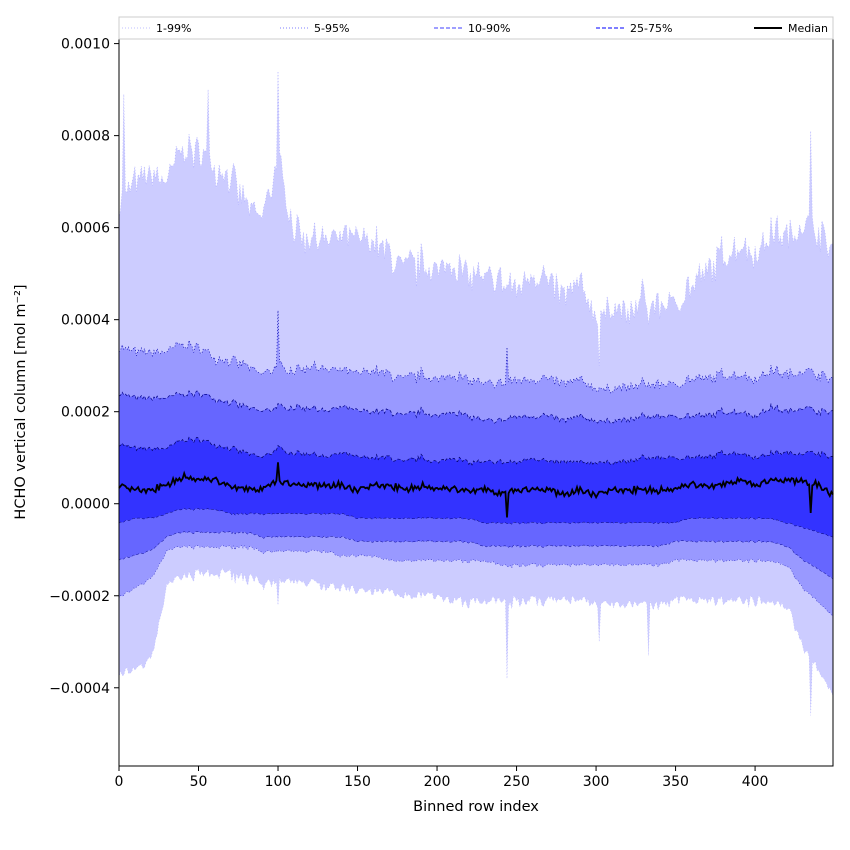 The width and height of the screenshot is (850, 850). Describe the element at coordinates (357, 782) in the screenshot. I see `x-tick-label: 150` at that location.